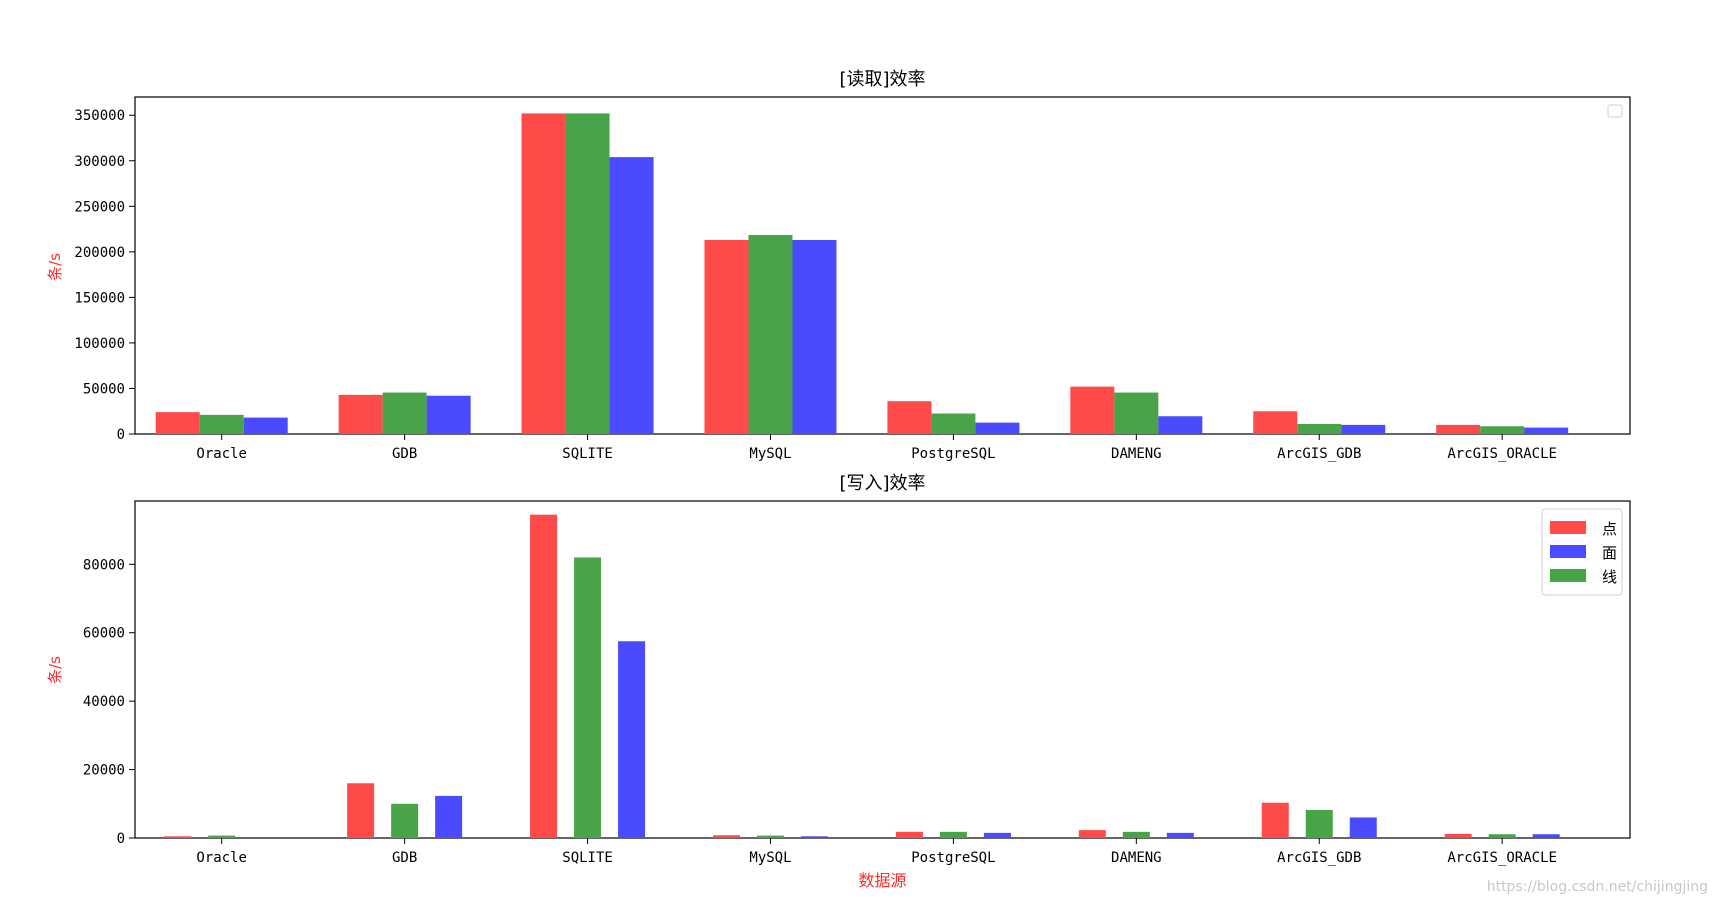 The height and width of the screenshot is (905, 1718). I want to click on bar-线-SQLITE, so click(588, 697).